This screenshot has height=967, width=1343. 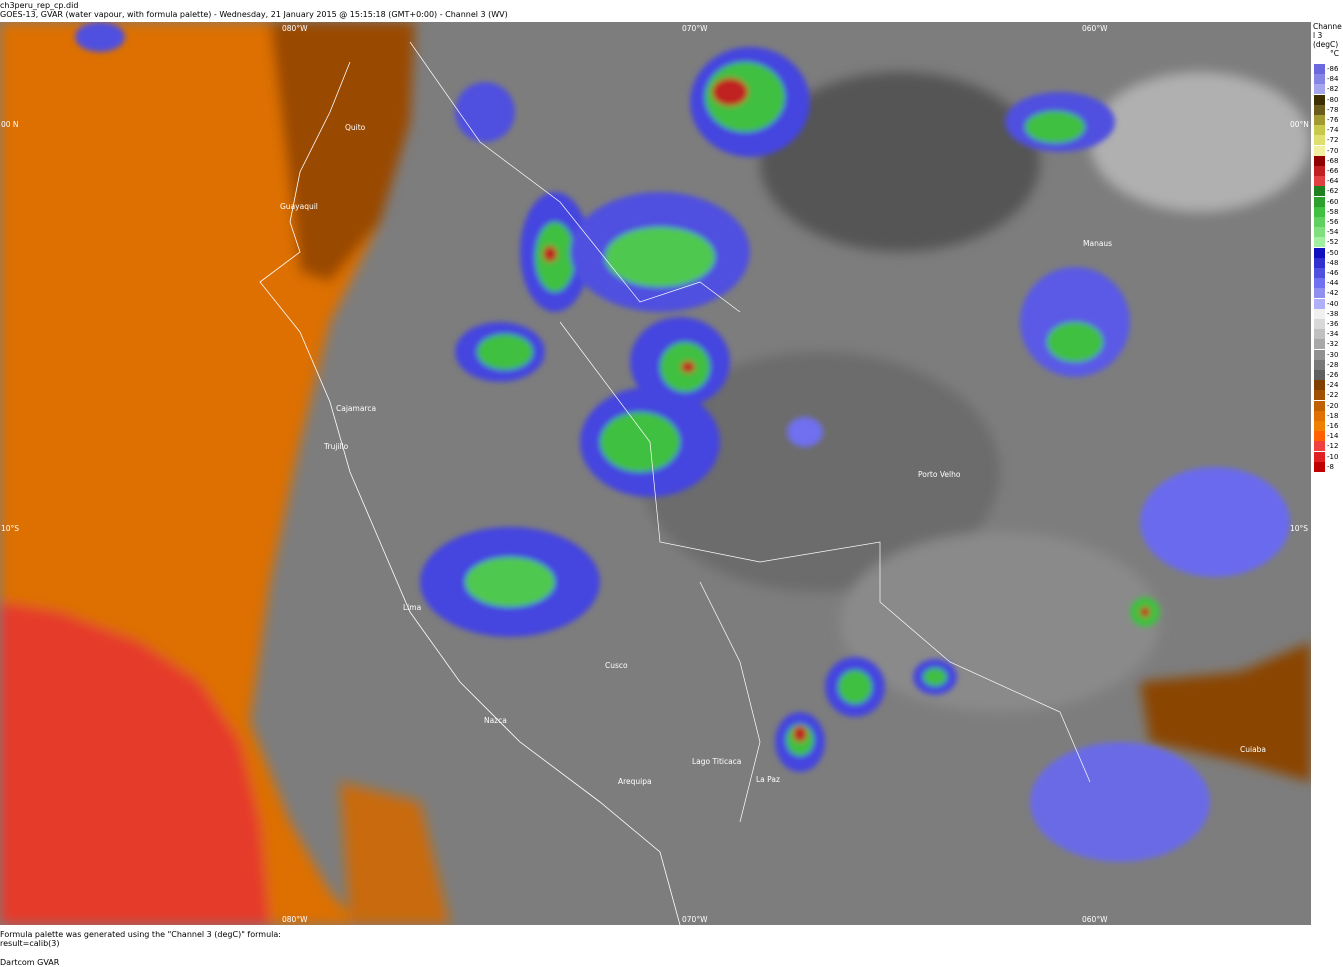 What do you see at coordinates (1333, 293) in the screenshot?
I see `legend-value: -42` at bounding box center [1333, 293].